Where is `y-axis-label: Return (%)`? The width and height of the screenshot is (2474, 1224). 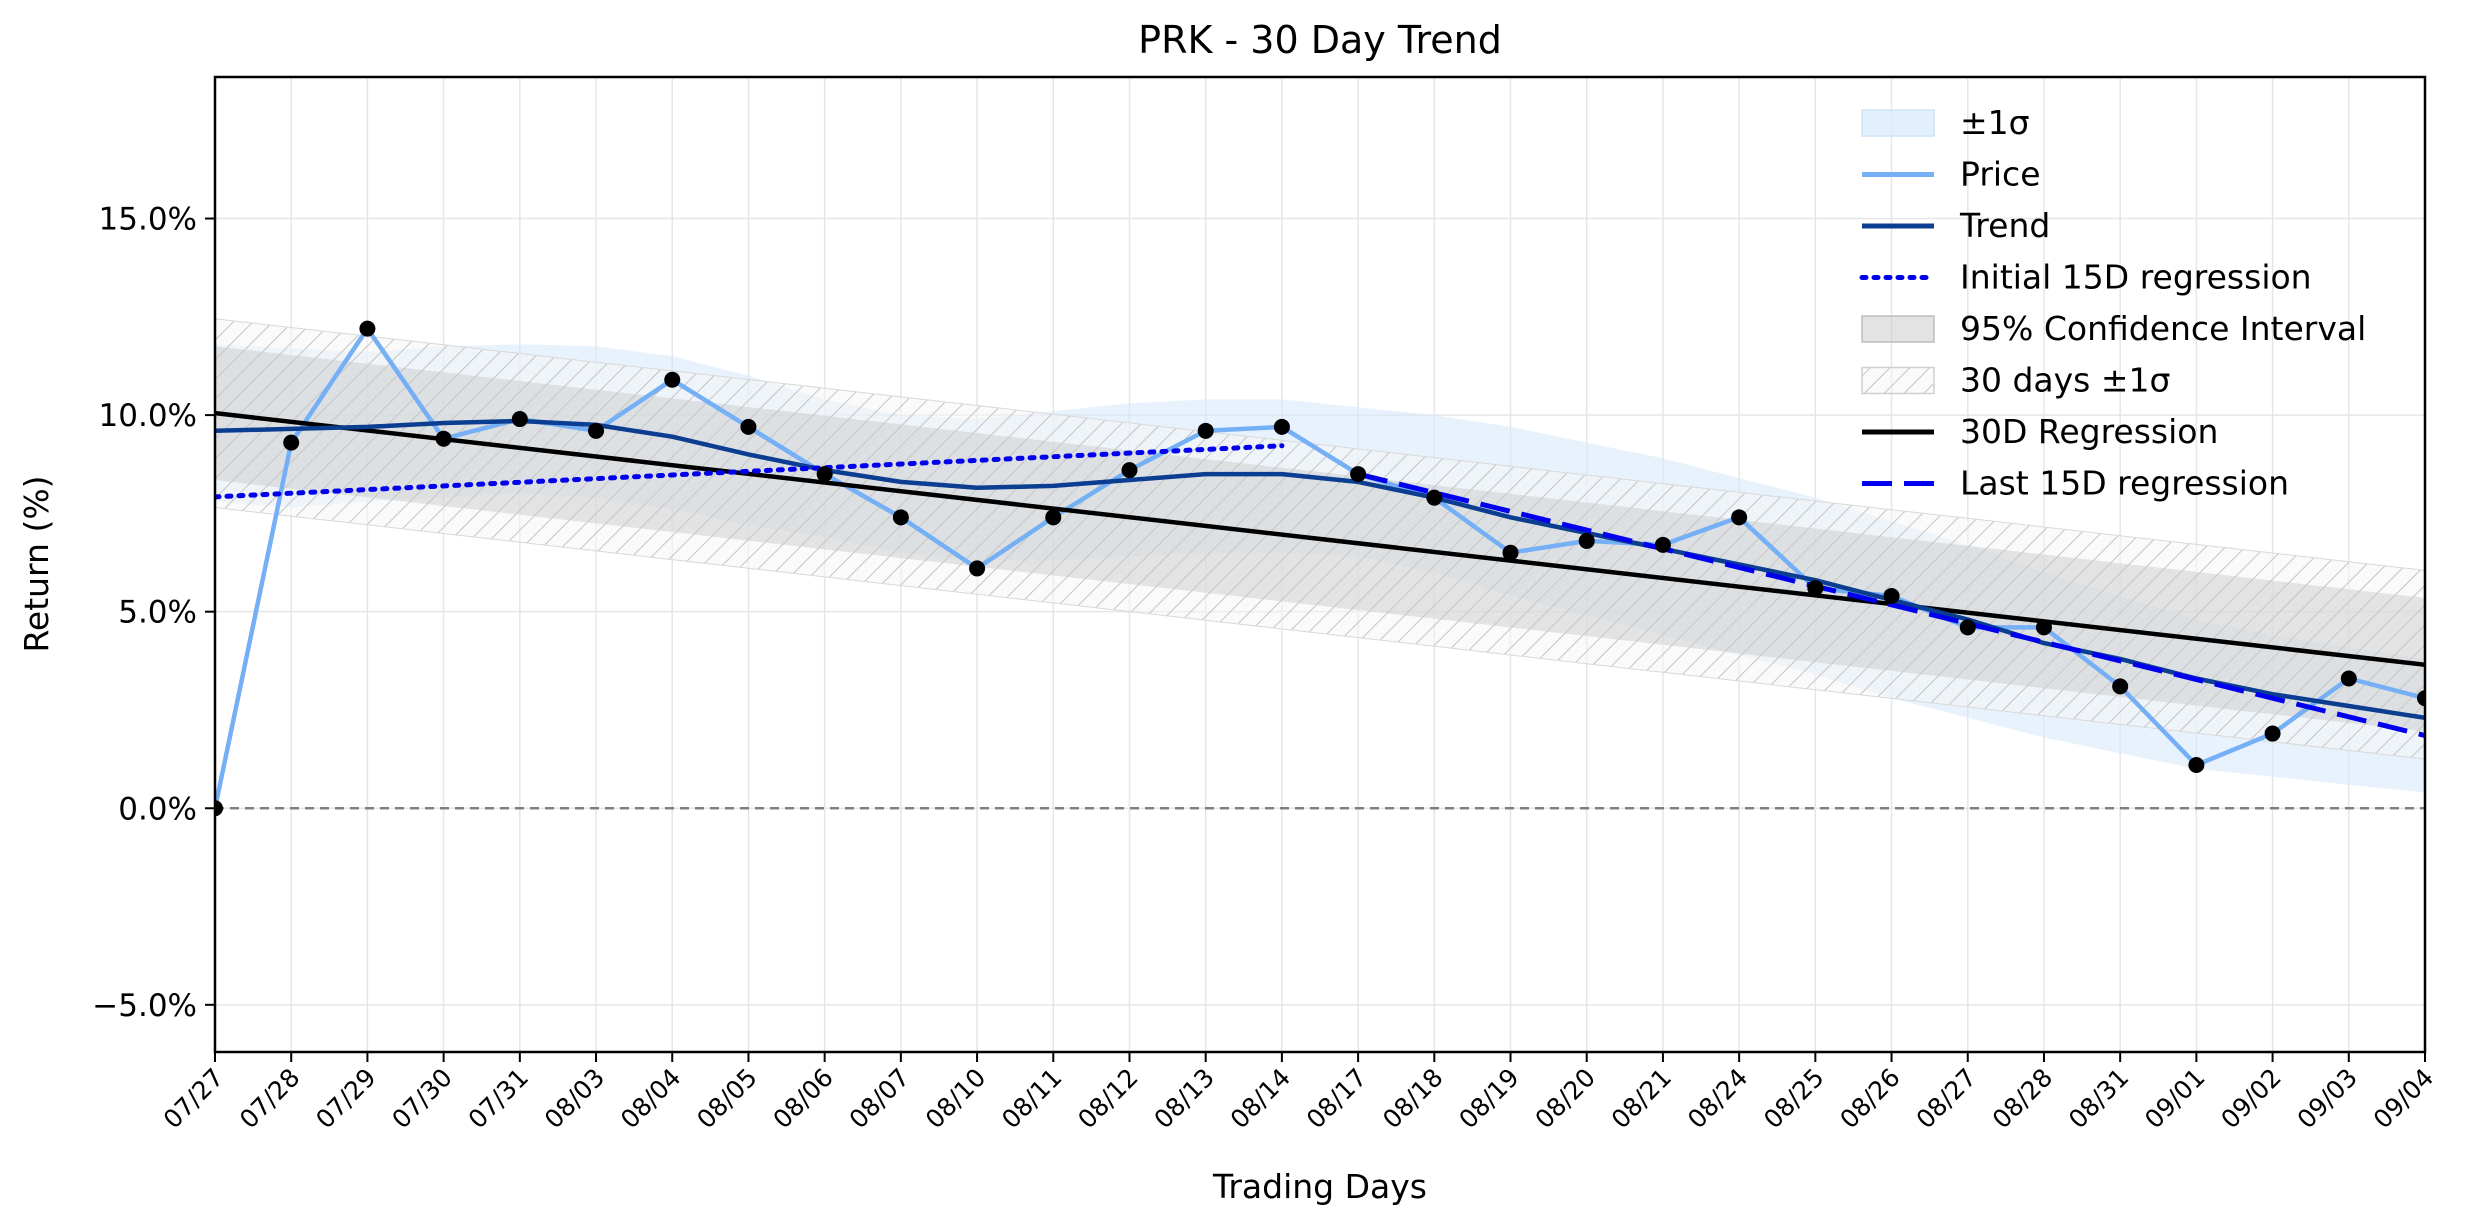 y-axis-label: Return (%) is located at coordinates (36, 563).